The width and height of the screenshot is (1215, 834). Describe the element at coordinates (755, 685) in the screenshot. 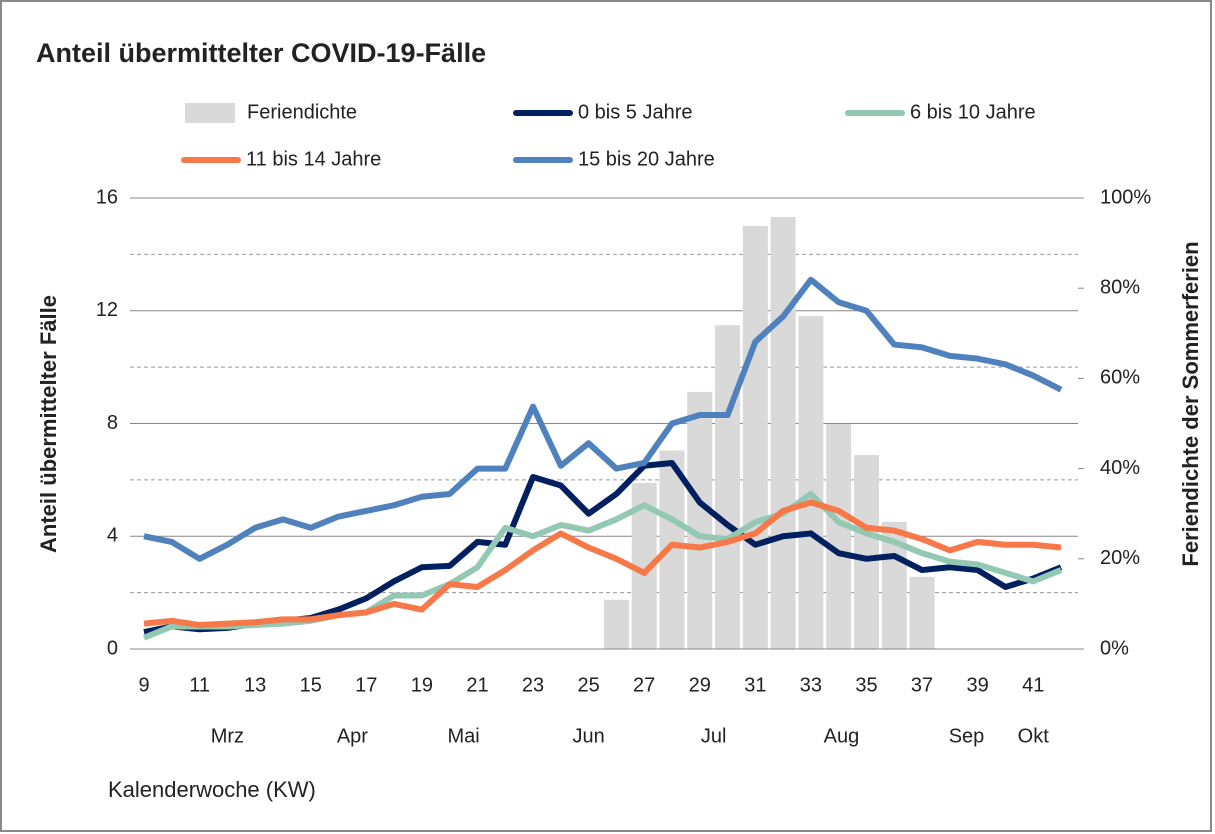

I see `x-tick-label: 31` at that location.